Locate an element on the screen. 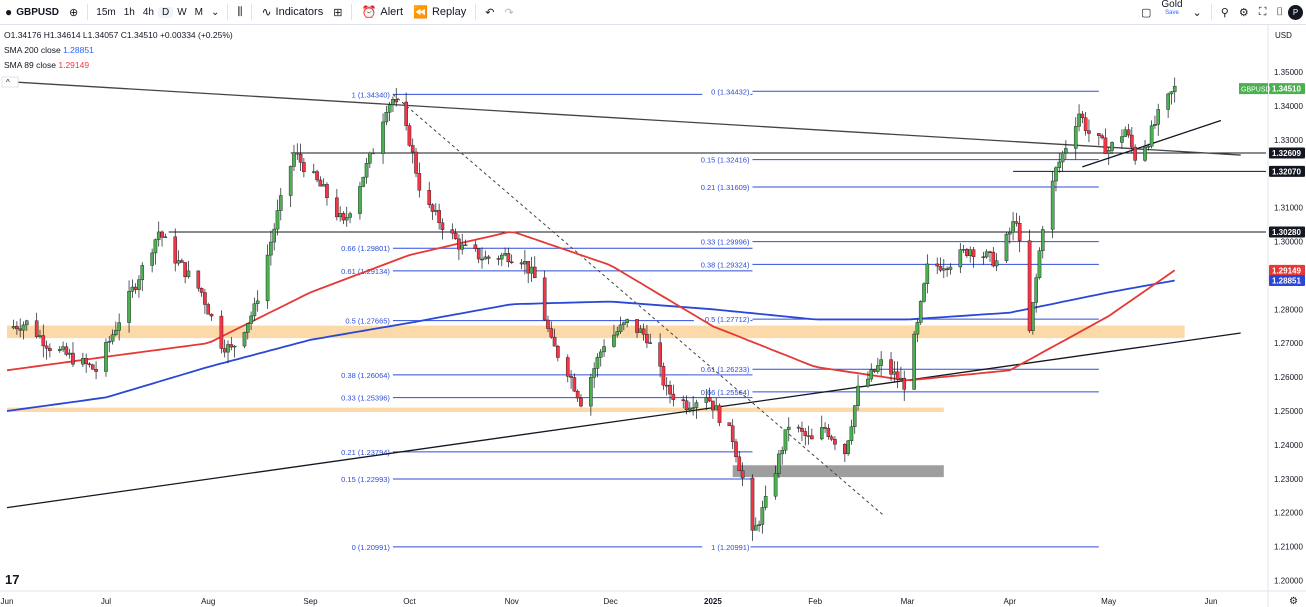 The image size is (1306, 607). symbol-search: ● GBPUSD is located at coordinates (32, 12).